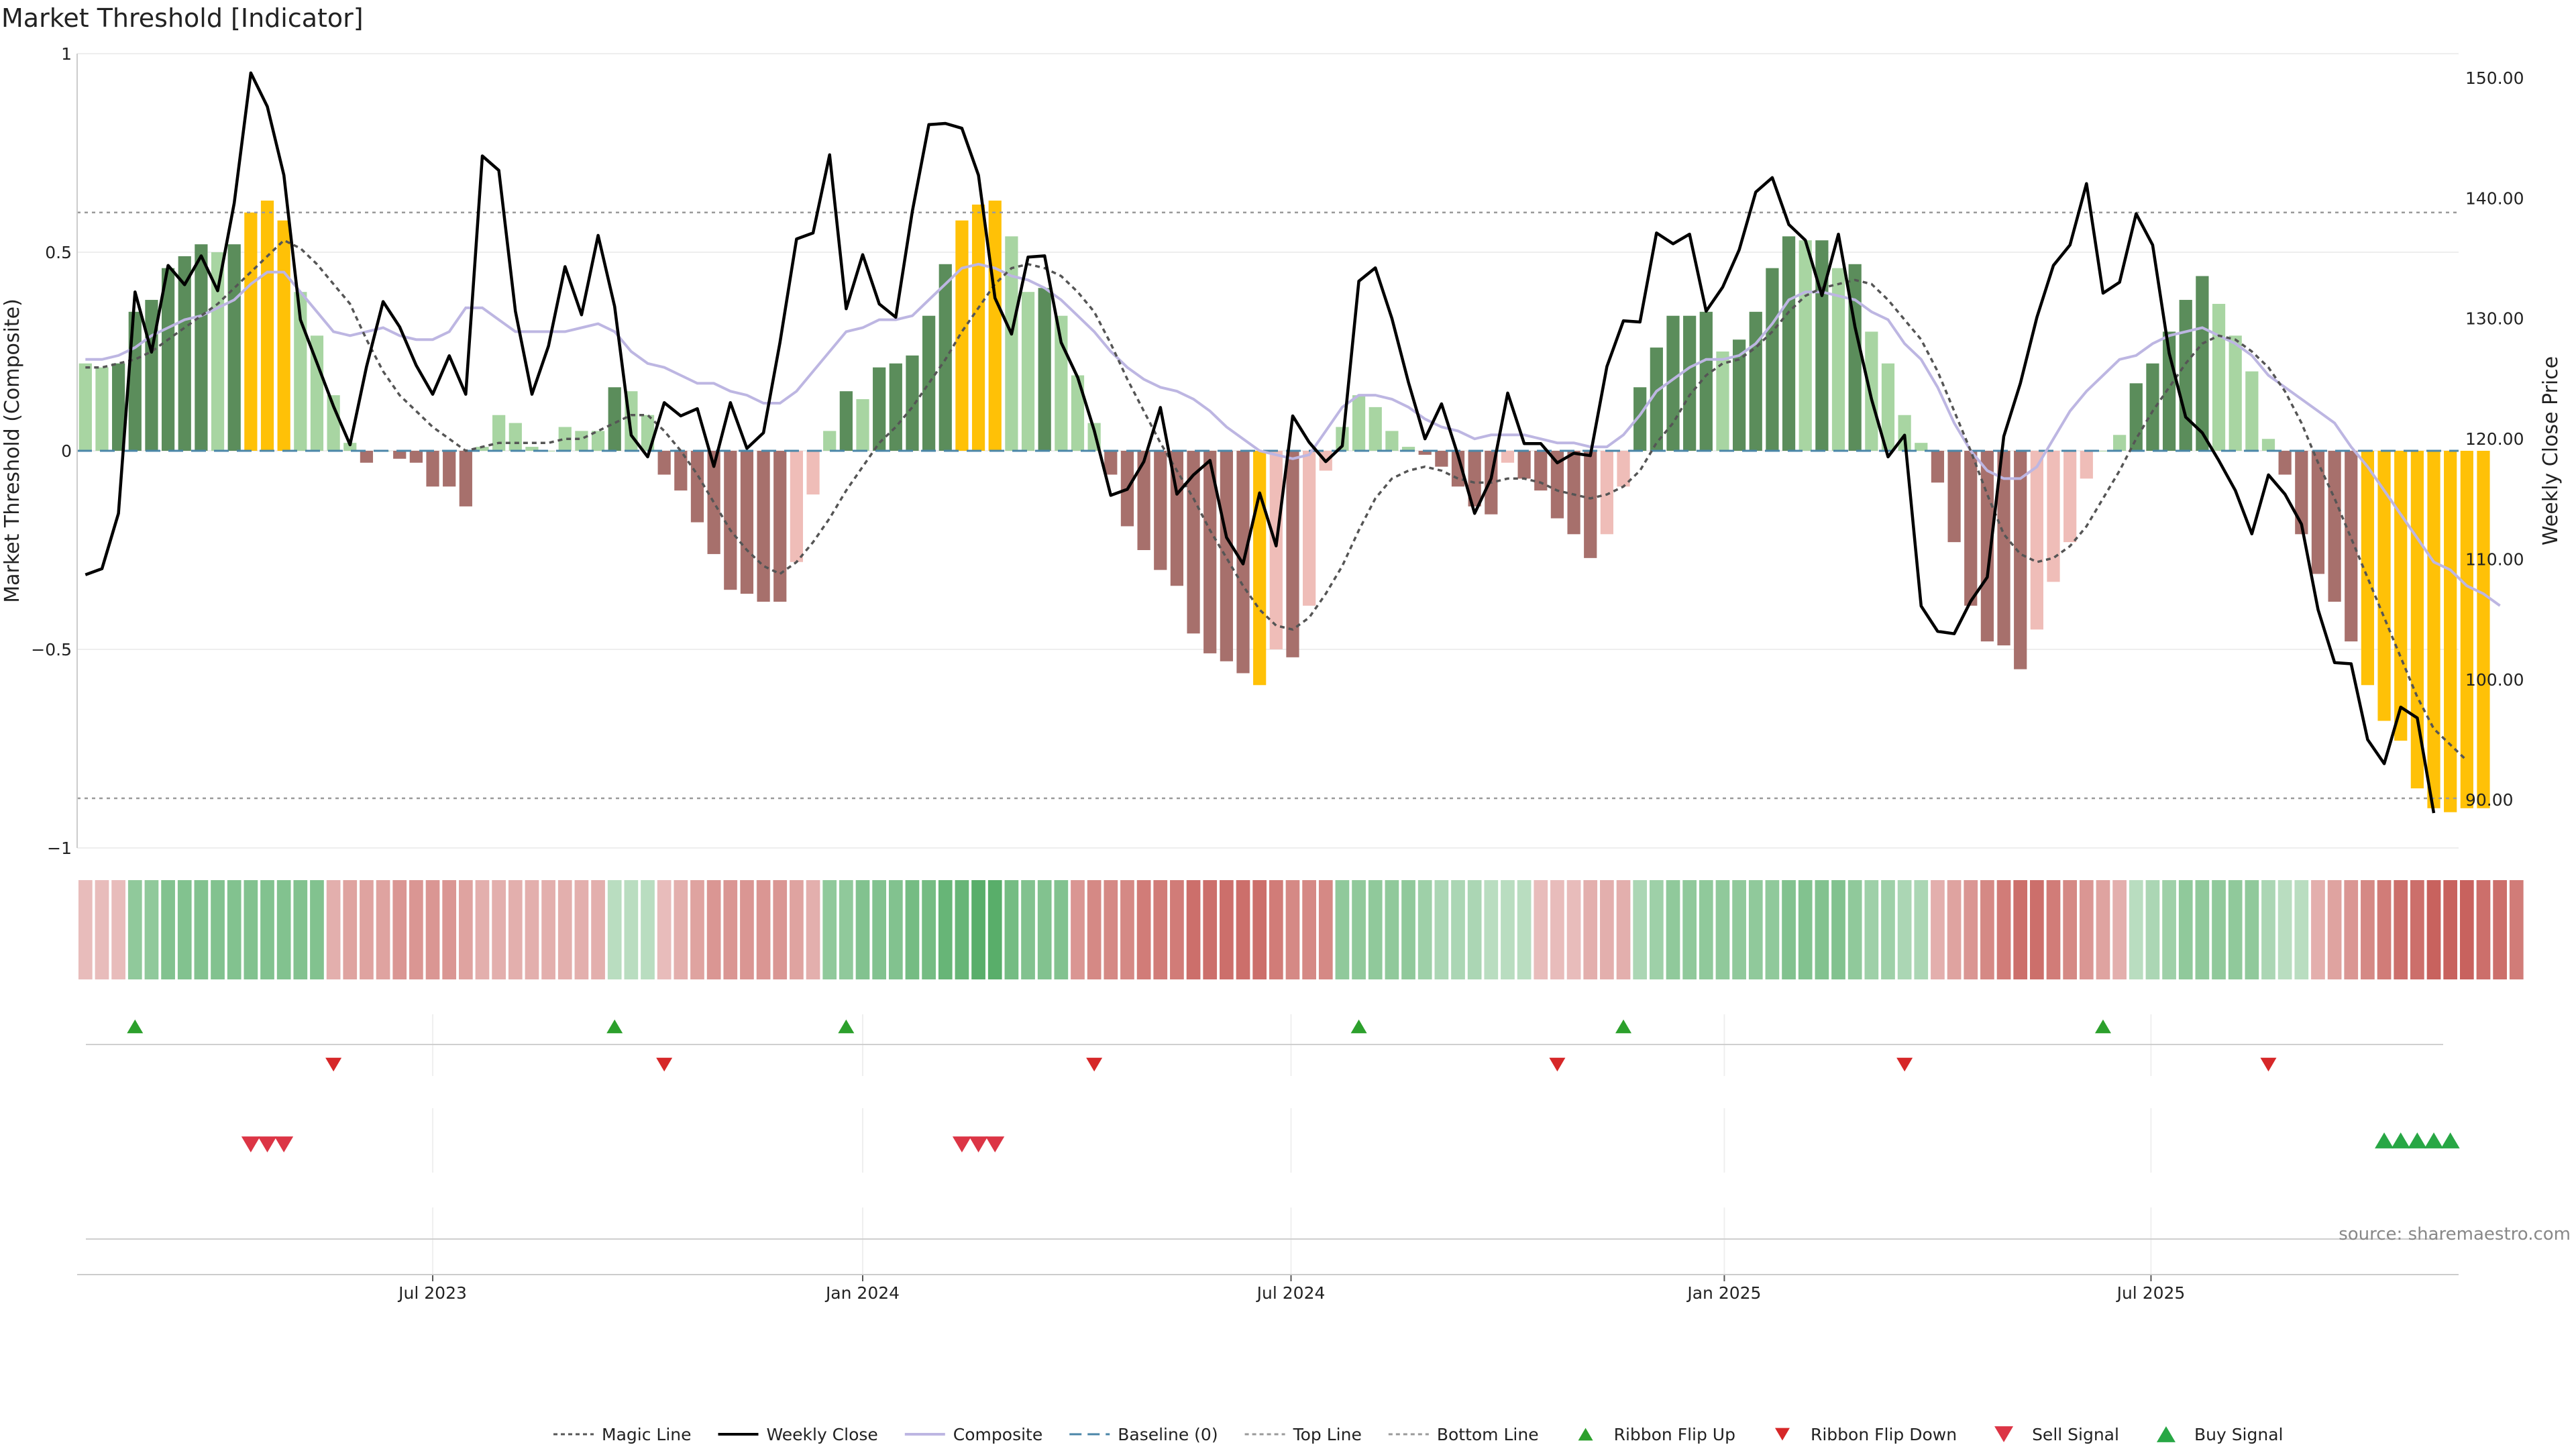  Describe the element at coordinates (333, 1064) in the screenshot. I see `ribbon-flip-down-marker` at that location.